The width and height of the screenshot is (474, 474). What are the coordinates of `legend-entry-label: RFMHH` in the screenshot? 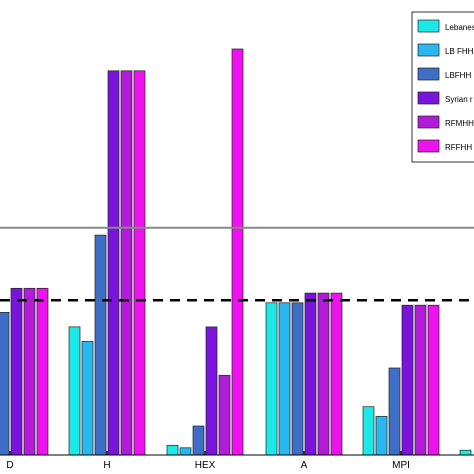 It's located at (459, 123).